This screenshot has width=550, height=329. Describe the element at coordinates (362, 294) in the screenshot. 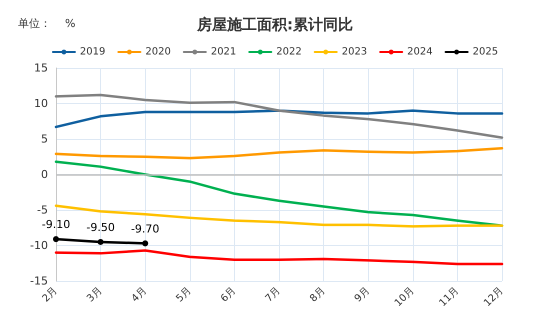

I see `x-tick-label: 9月` at that location.